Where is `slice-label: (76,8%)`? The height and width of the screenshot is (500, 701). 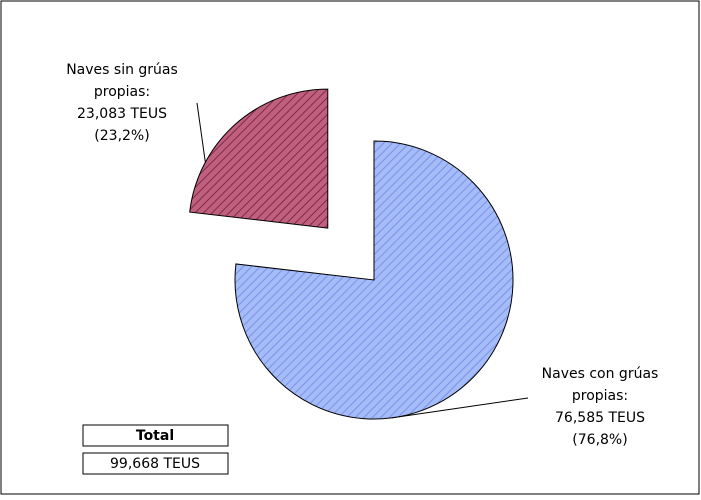
slice-label: (76,8%) is located at coordinates (599, 440).